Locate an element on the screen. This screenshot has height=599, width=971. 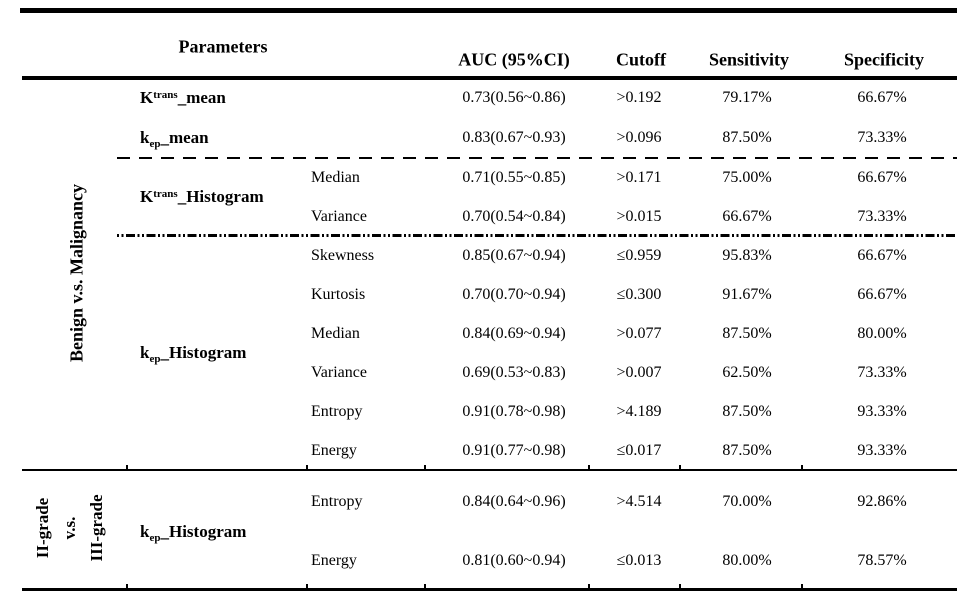
cell-specificity: 92.86% is located at coordinates (882, 501).